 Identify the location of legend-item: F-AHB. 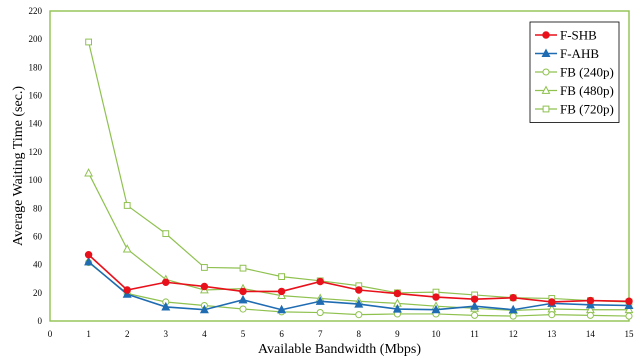
(567, 53).